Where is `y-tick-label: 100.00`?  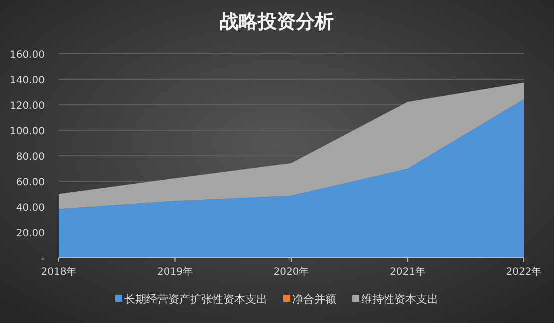
y-tick-label: 100.00 is located at coordinates (27, 132).